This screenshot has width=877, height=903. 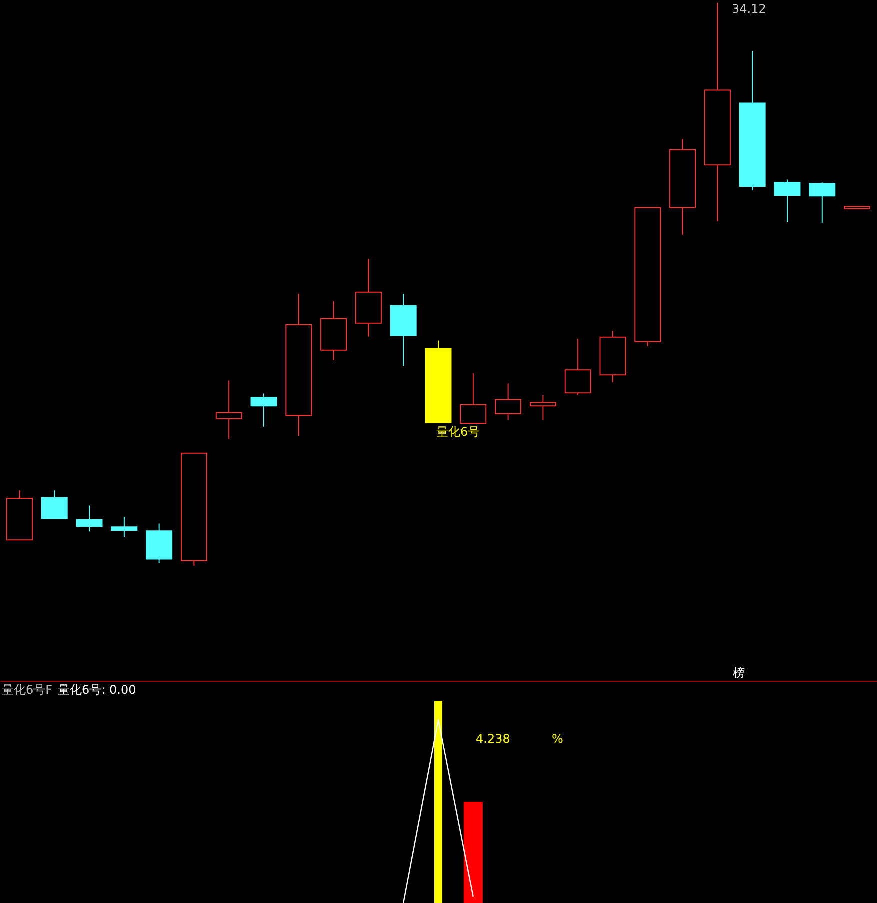 What do you see at coordinates (493, 739) in the screenshot?
I see `annotation: 4.238` at bounding box center [493, 739].